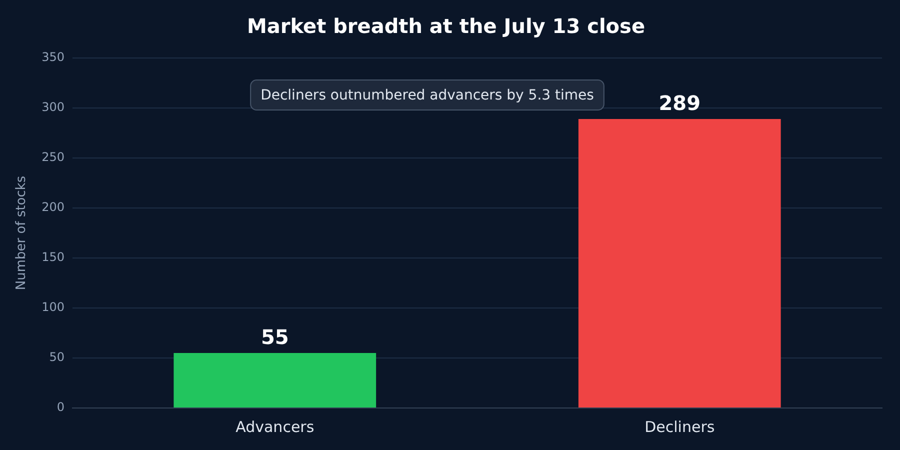 This screenshot has height=450, width=900. What do you see at coordinates (53, 107) in the screenshot?
I see `y-tick-label: 300` at bounding box center [53, 107].